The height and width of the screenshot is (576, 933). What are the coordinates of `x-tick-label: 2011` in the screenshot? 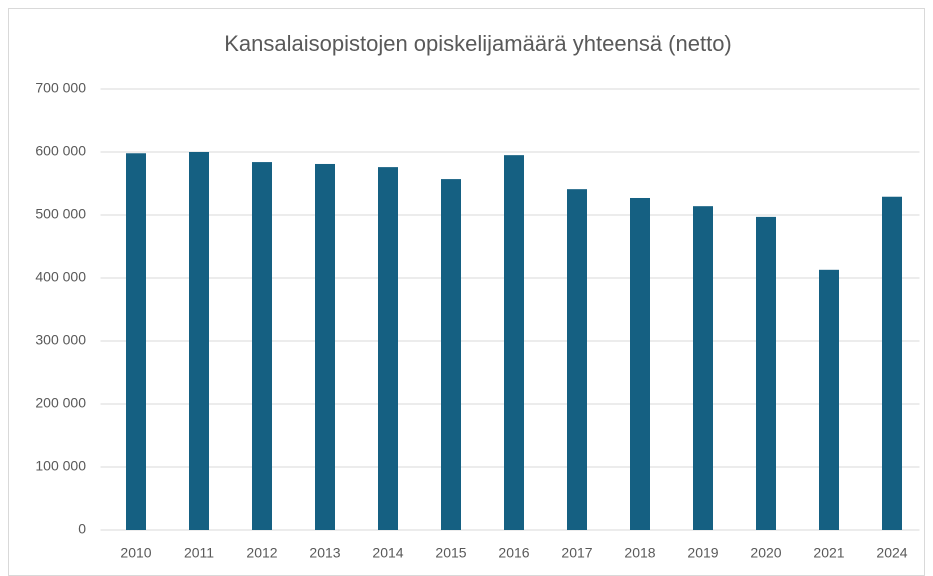 It's located at (199, 553).